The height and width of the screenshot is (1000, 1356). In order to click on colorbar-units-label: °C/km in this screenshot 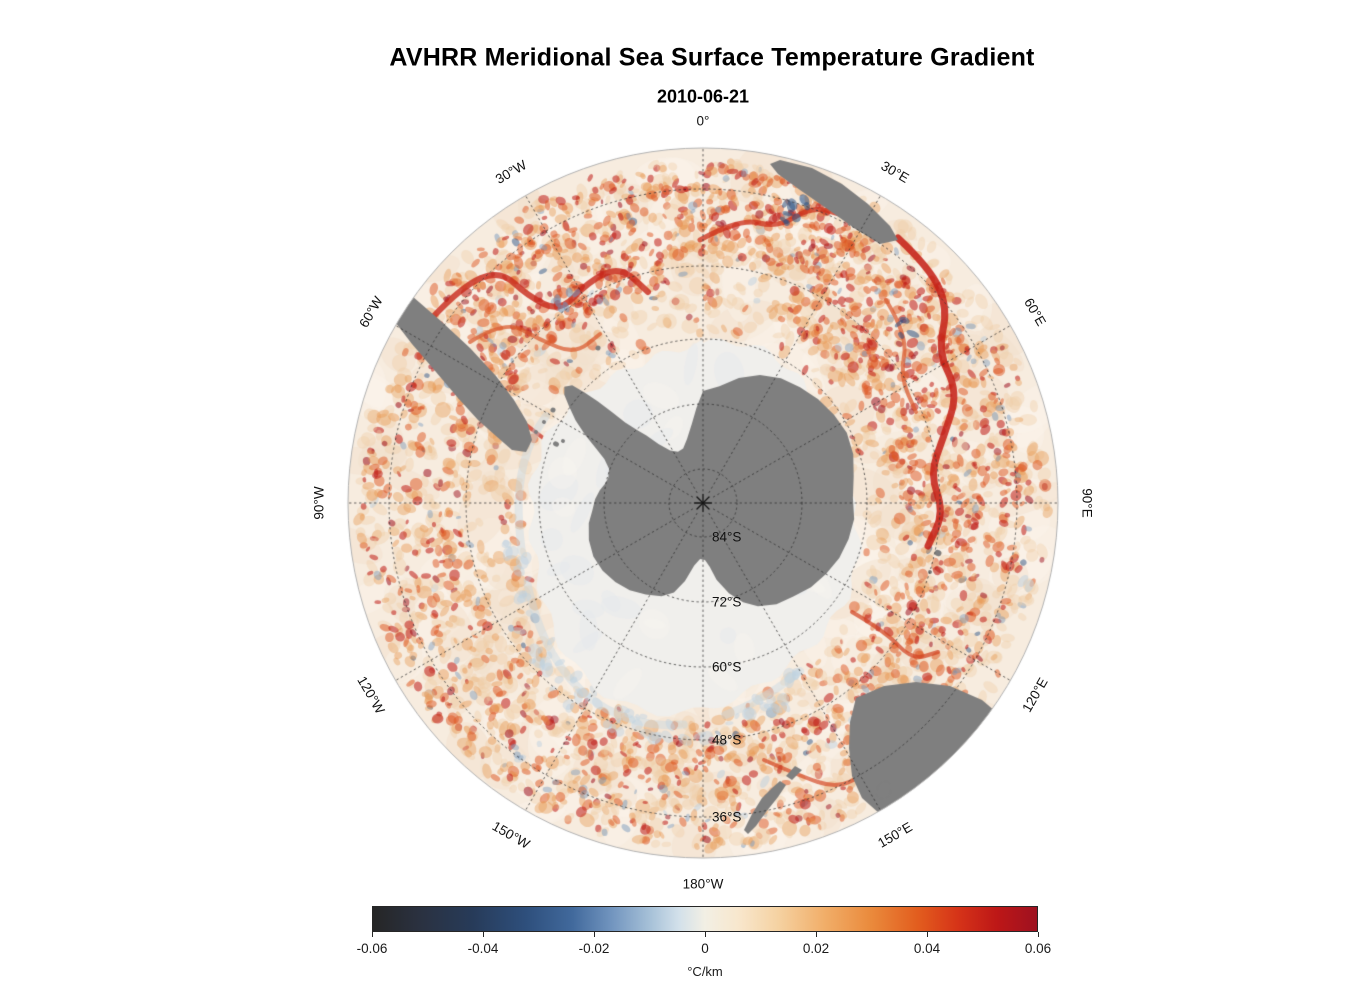, I will do `click(705, 971)`.